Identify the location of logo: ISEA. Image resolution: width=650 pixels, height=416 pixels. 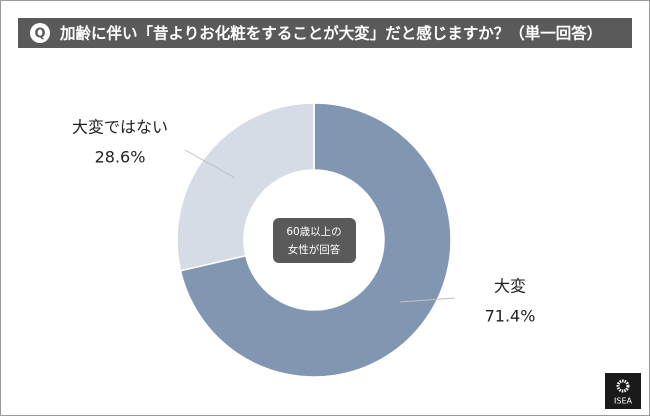
(623, 401).